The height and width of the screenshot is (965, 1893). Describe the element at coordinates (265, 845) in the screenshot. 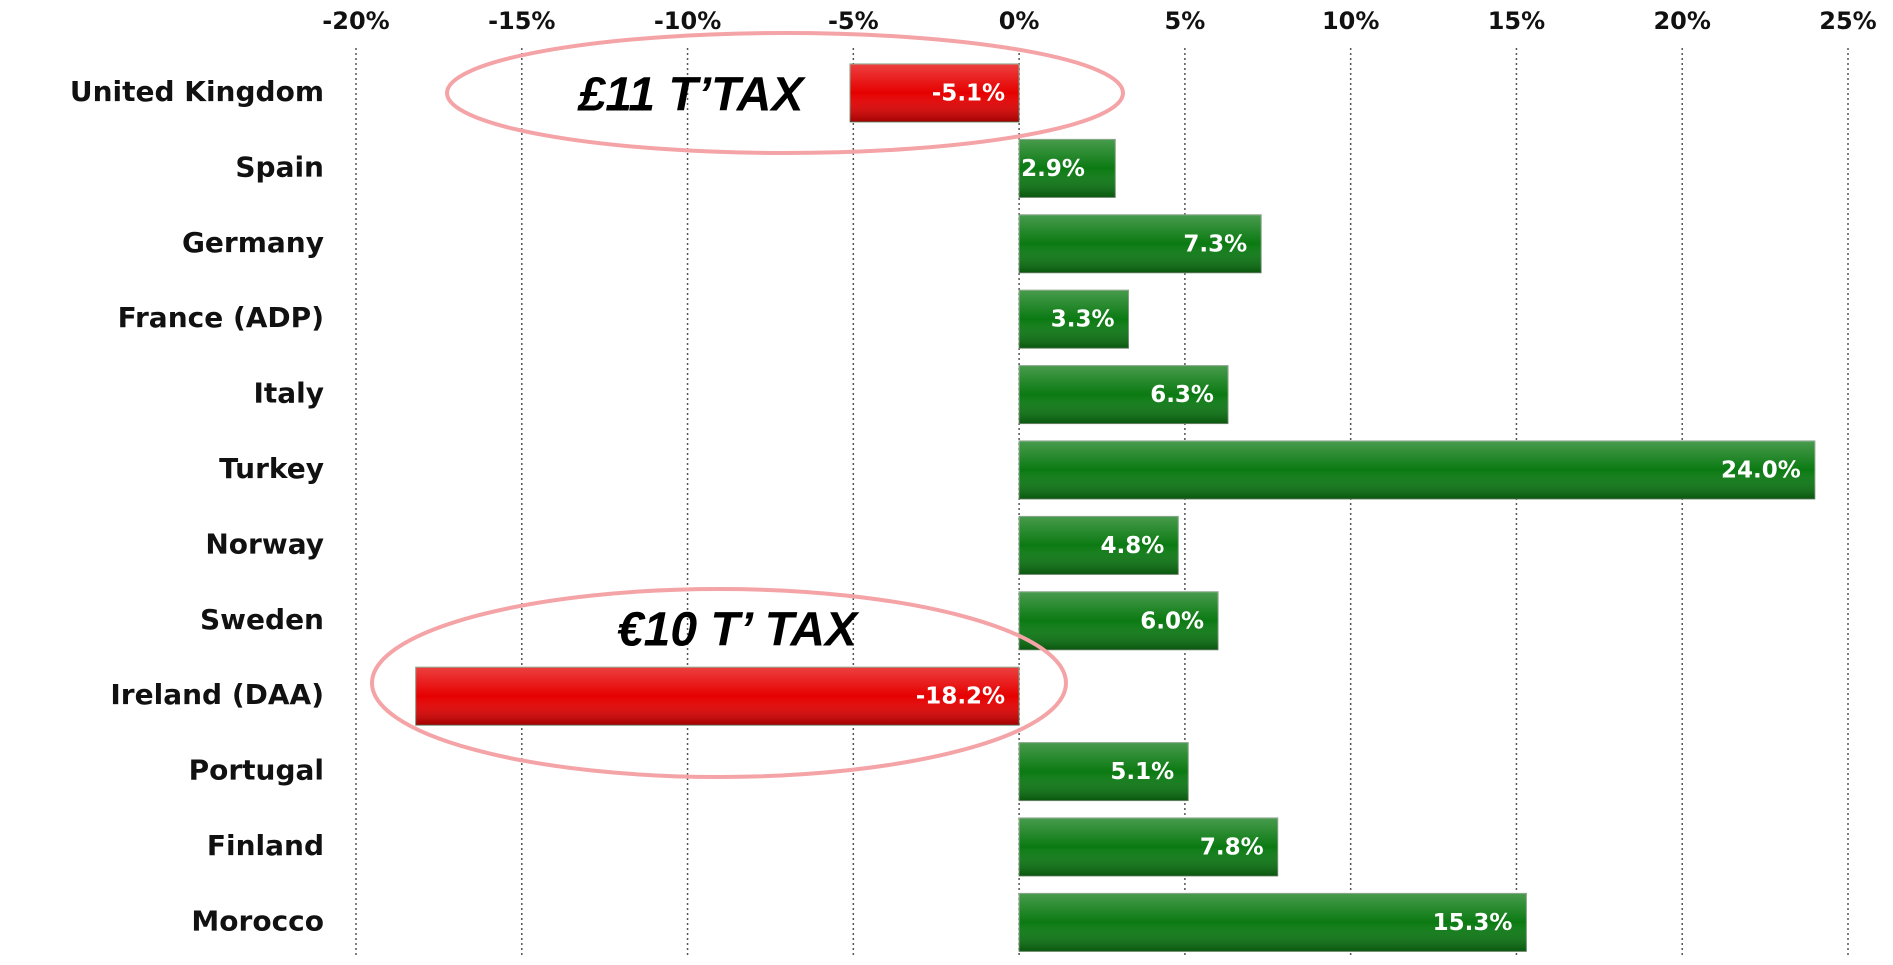

I see `category-label: Finland` at that location.